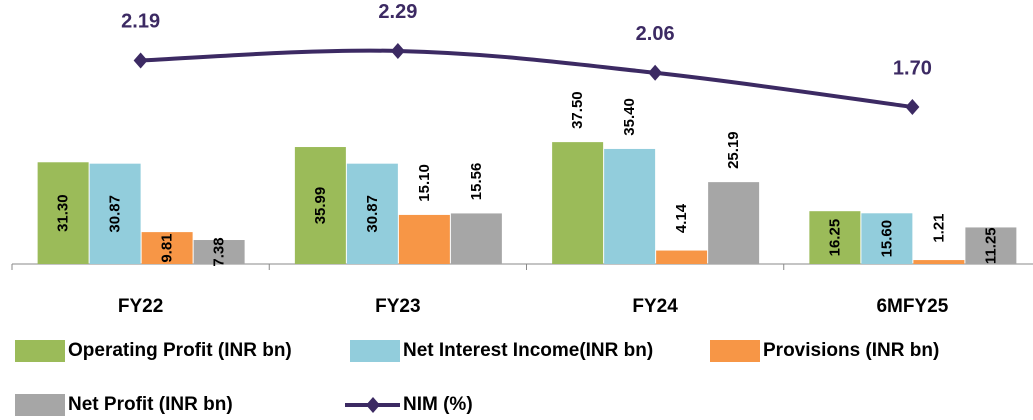 The width and height of the screenshot is (1033, 420). Describe the element at coordinates (577, 110) in the screenshot. I see `value-label: 37.50` at that location.